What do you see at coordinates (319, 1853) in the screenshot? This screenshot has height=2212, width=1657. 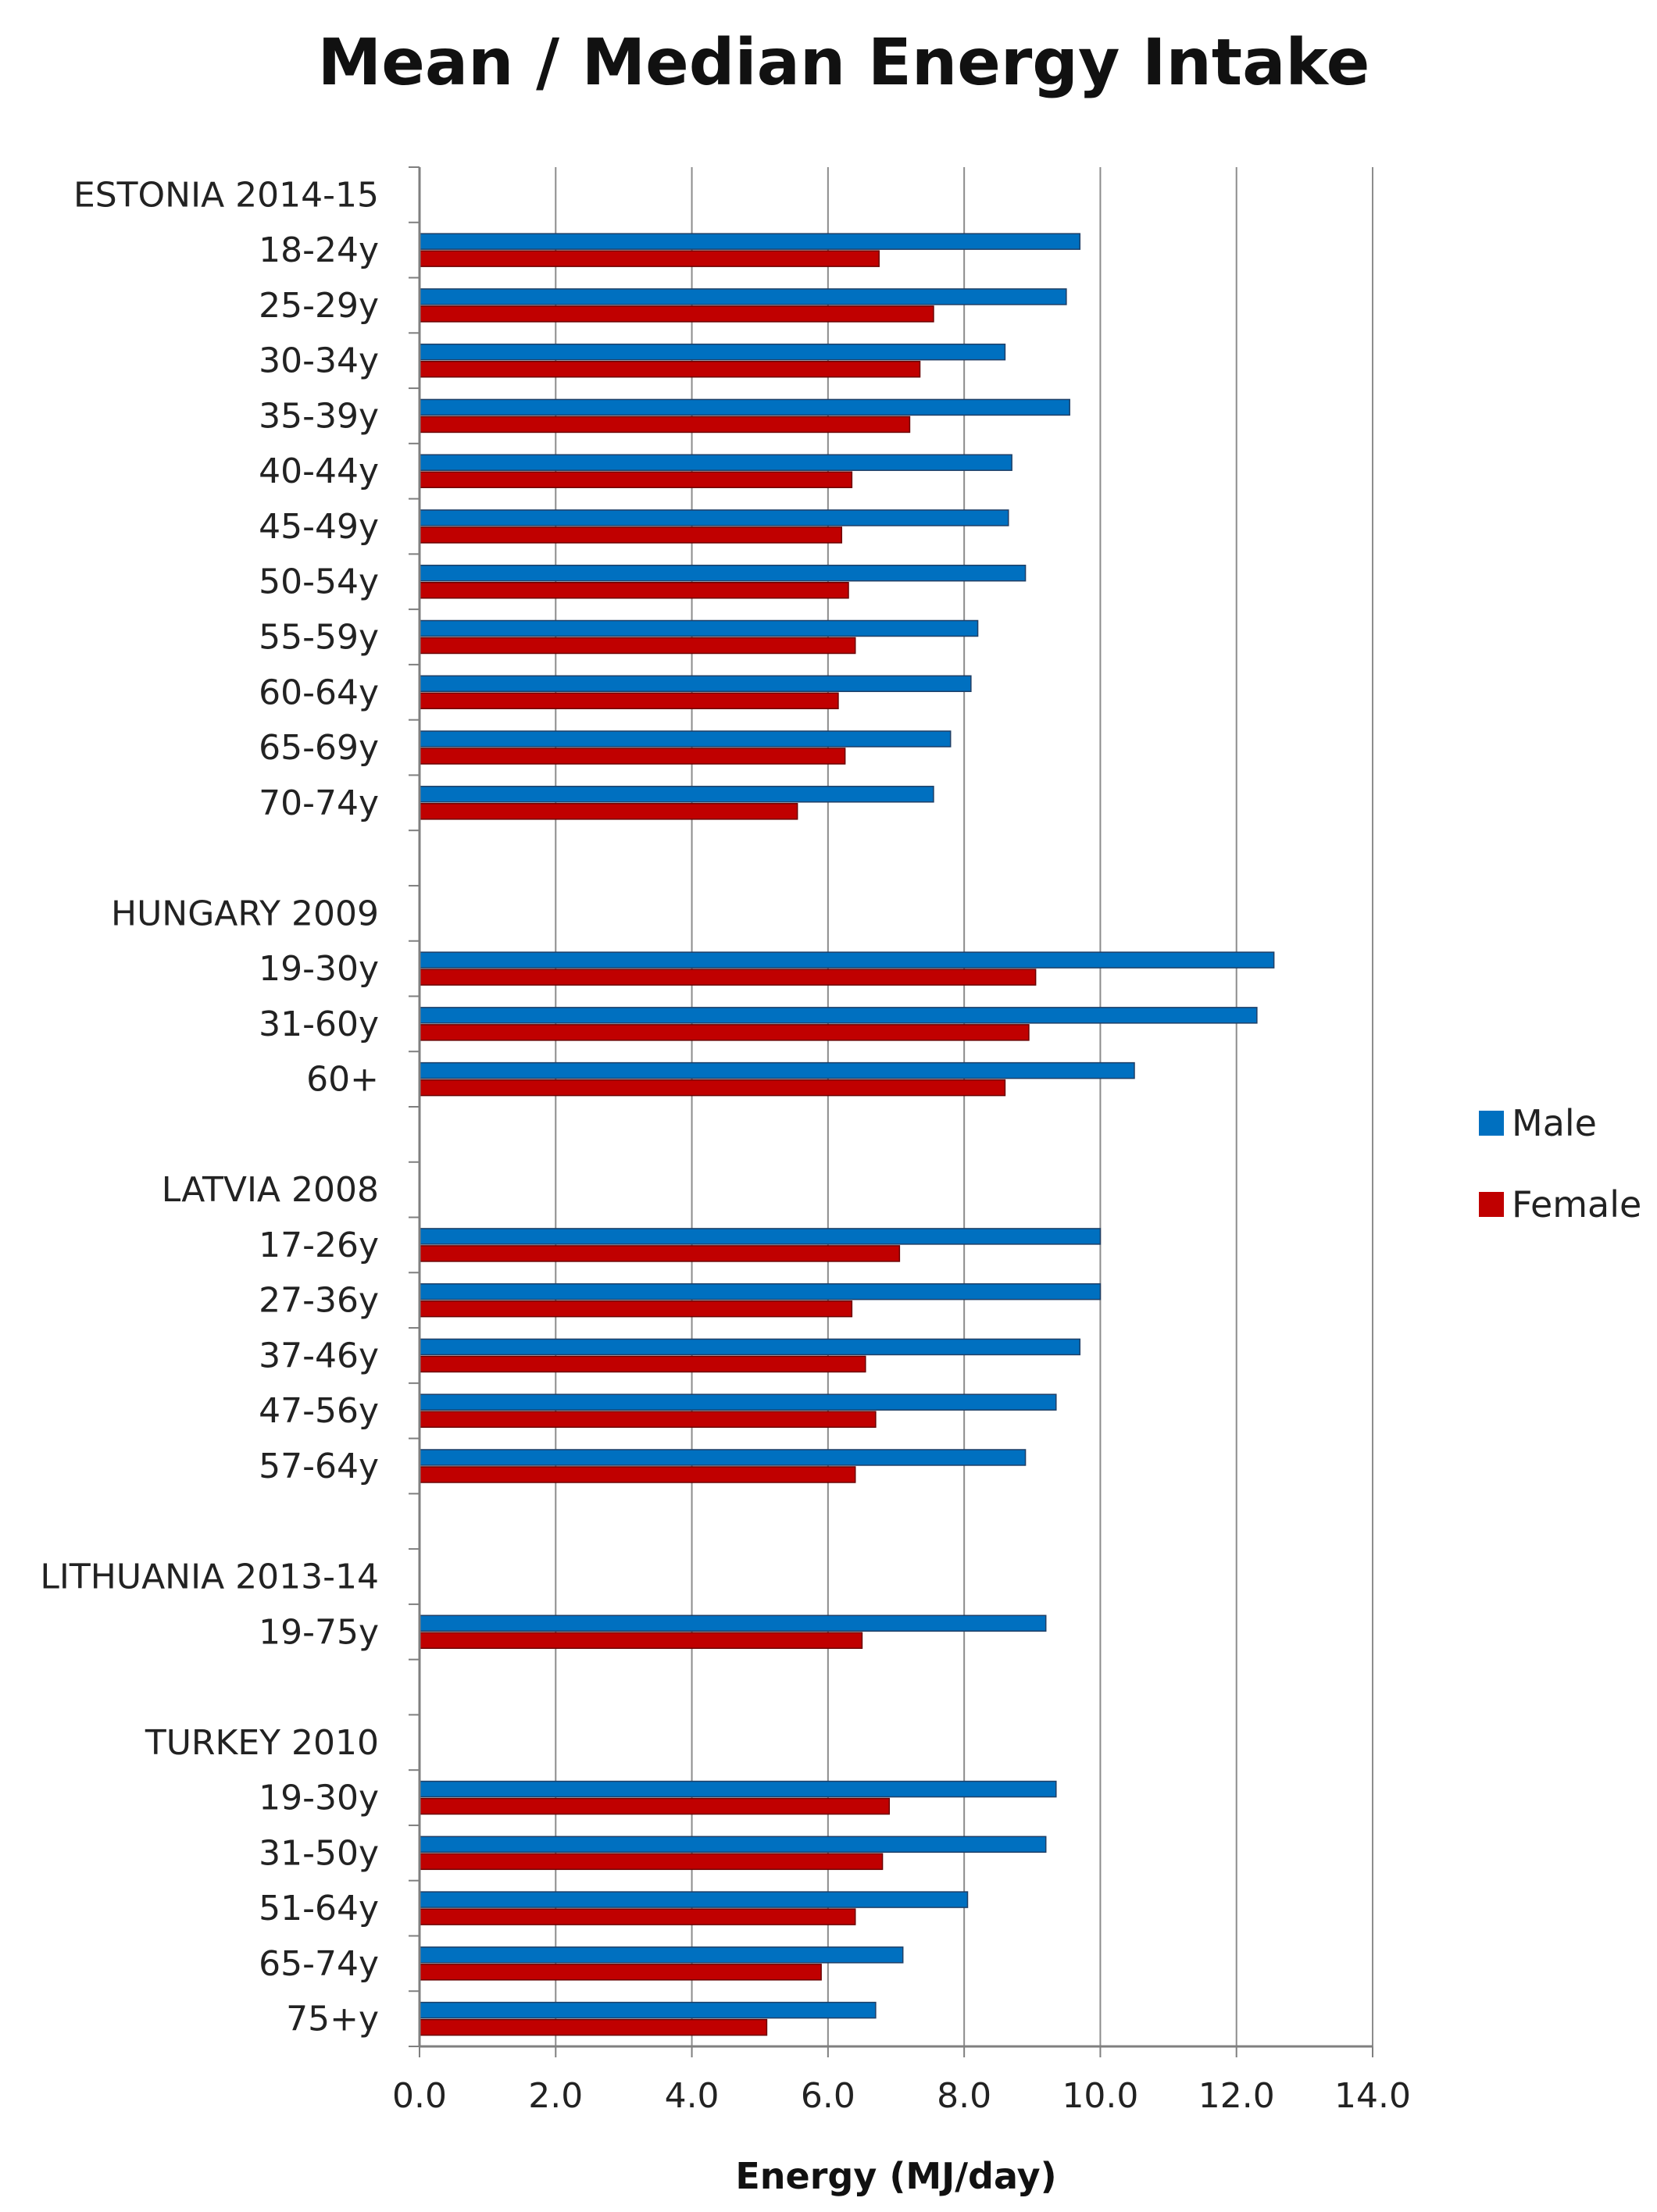 I see `category-label: 31-50y` at bounding box center [319, 1853].